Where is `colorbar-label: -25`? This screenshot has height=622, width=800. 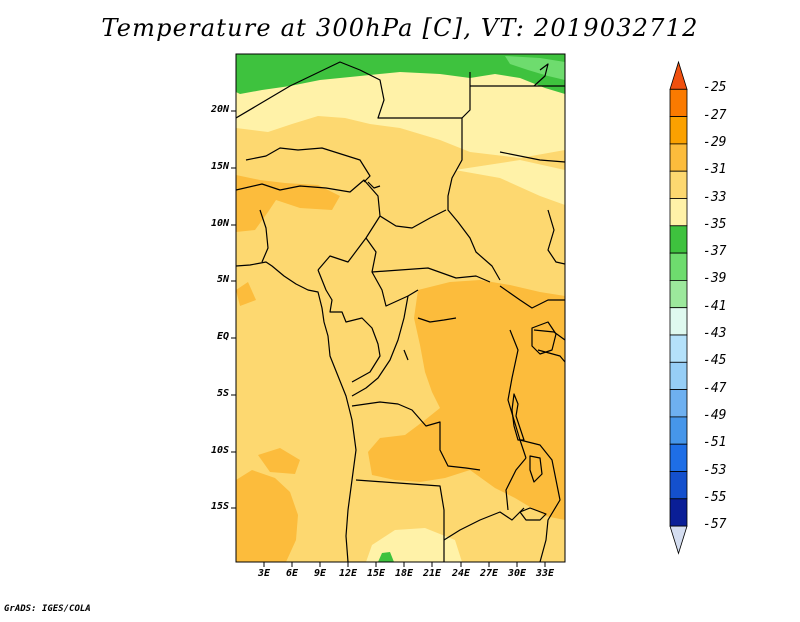 colorbar-label: -25 is located at coordinates (715, 88).